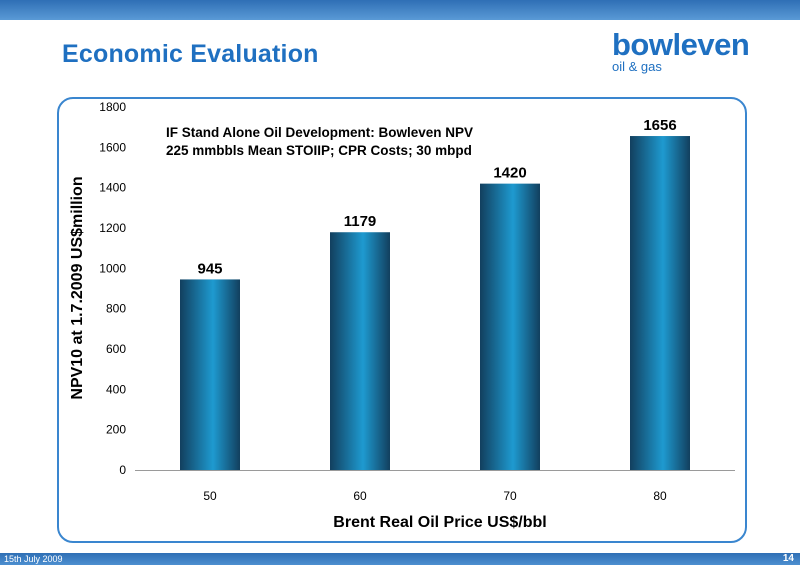 This screenshot has height=565, width=800. Describe the element at coordinates (190, 54) in the screenshot. I see `page-title: Economic Evaluation` at that location.